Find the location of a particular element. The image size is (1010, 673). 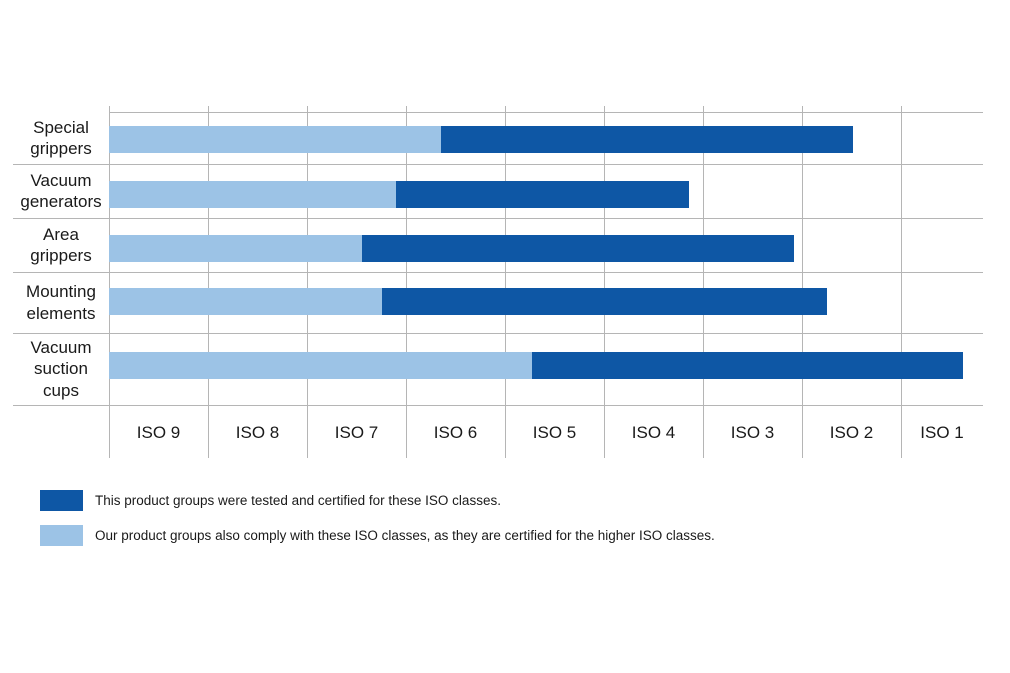

category-label: Vacuum suction cups is located at coordinates (61, 368).